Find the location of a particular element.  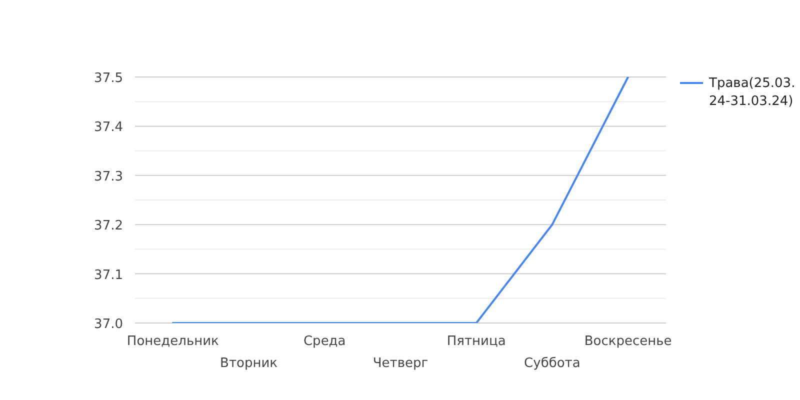

x-tick-label: Понедельник is located at coordinates (173, 341).